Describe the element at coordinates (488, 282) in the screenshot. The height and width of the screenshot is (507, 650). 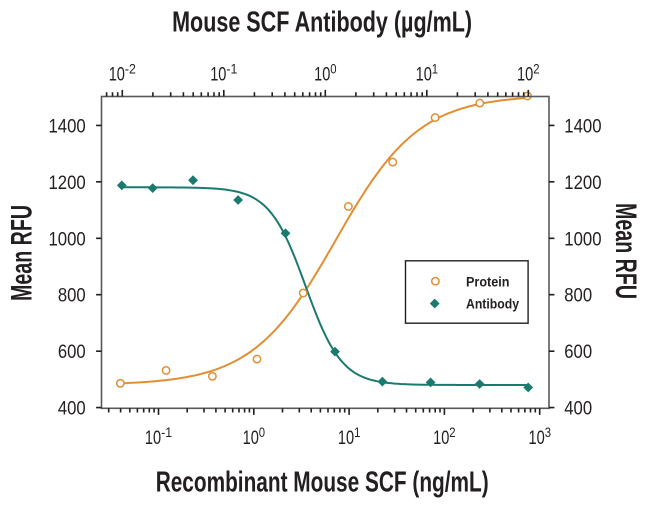
I see `svg-text: Protein` at that location.